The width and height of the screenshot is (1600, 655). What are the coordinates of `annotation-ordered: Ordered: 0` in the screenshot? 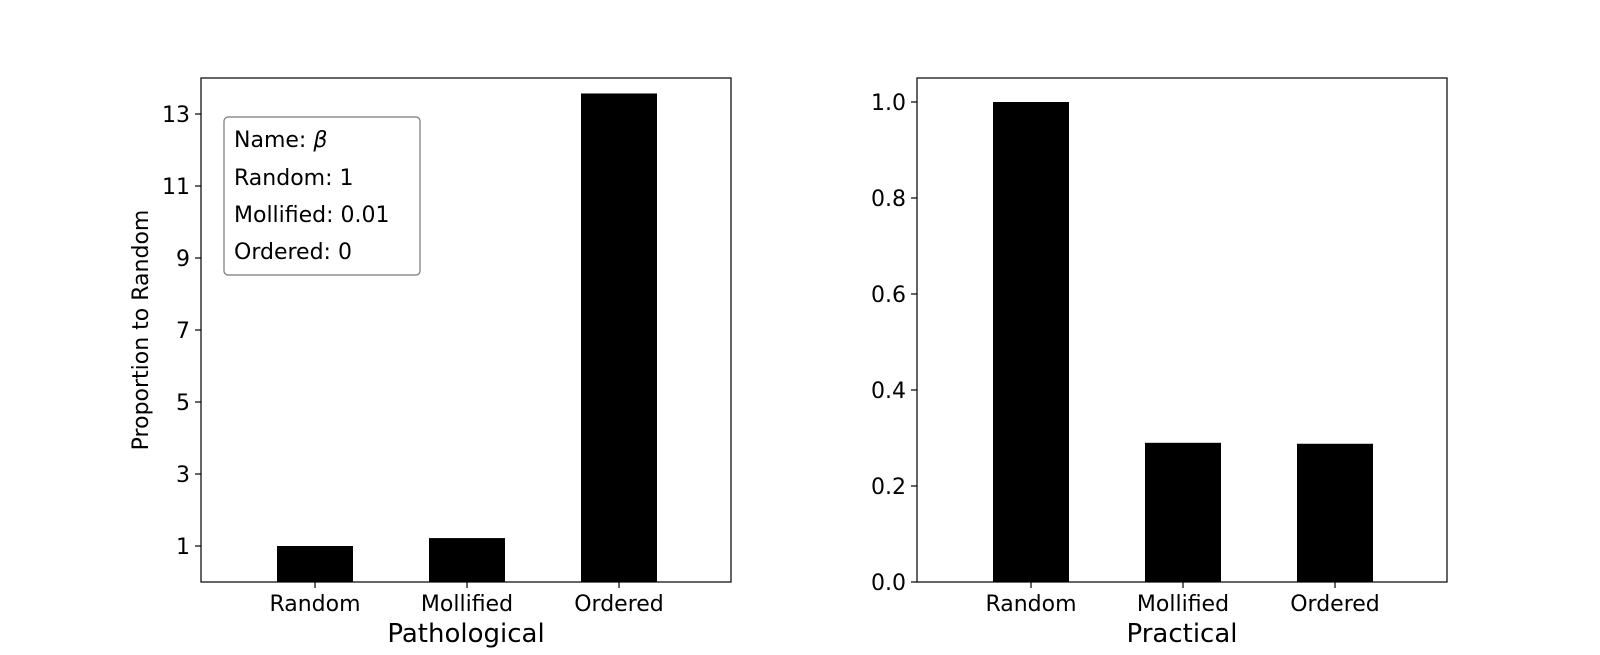 It's located at (293, 252).